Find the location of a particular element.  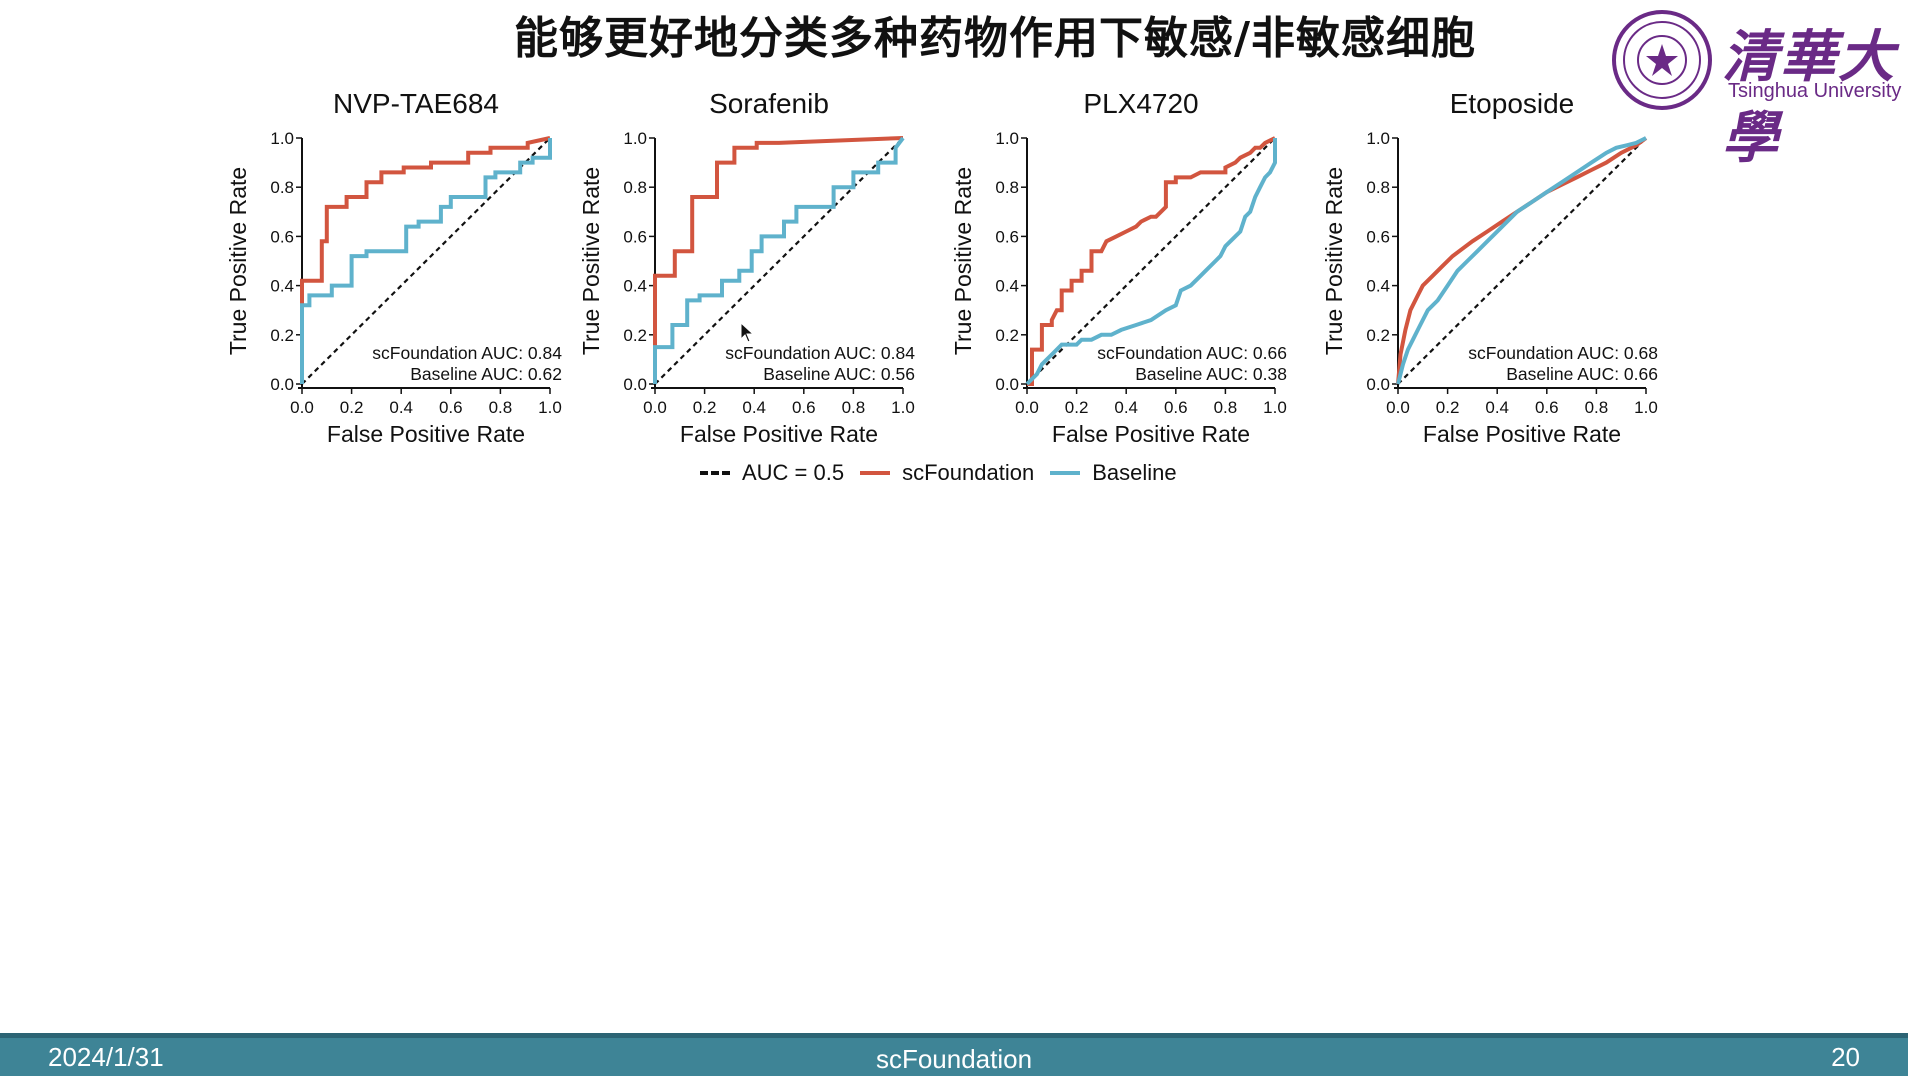

mouse-cursor-icon is located at coordinates (747, 332).